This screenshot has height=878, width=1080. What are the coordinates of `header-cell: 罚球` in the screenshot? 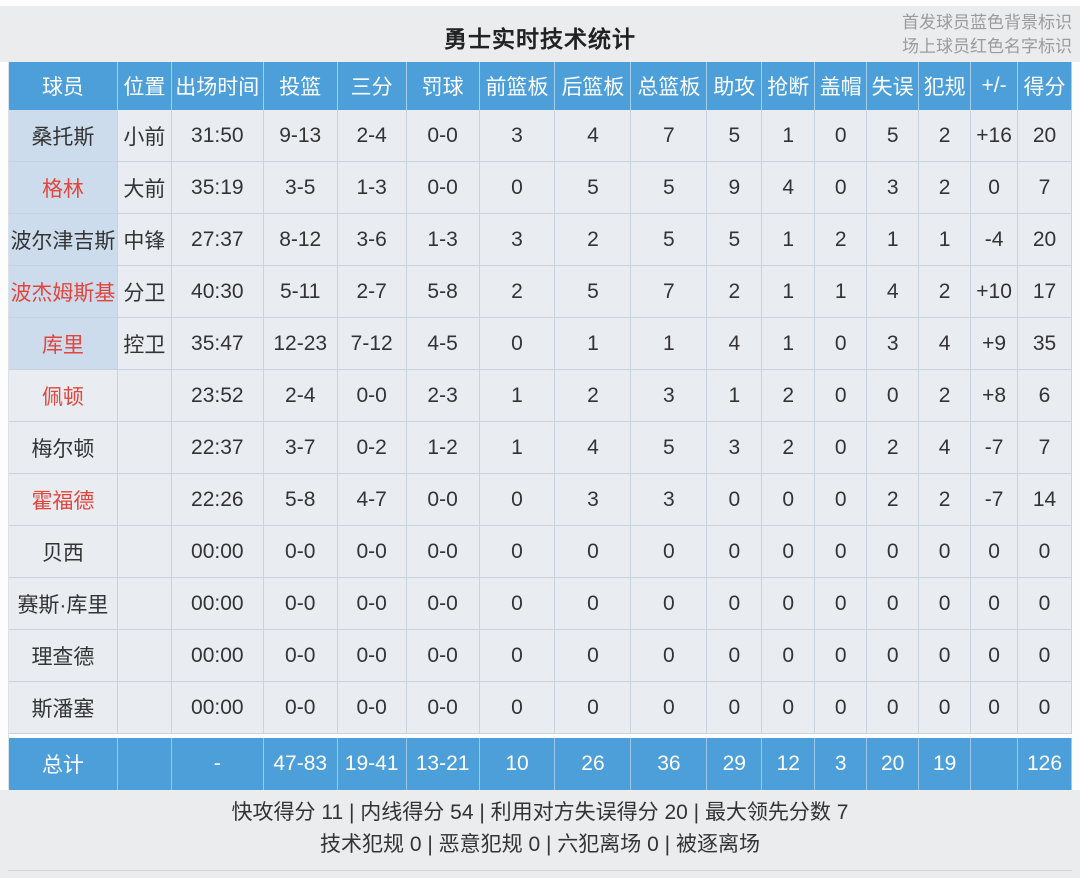 It's located at (443, 86).